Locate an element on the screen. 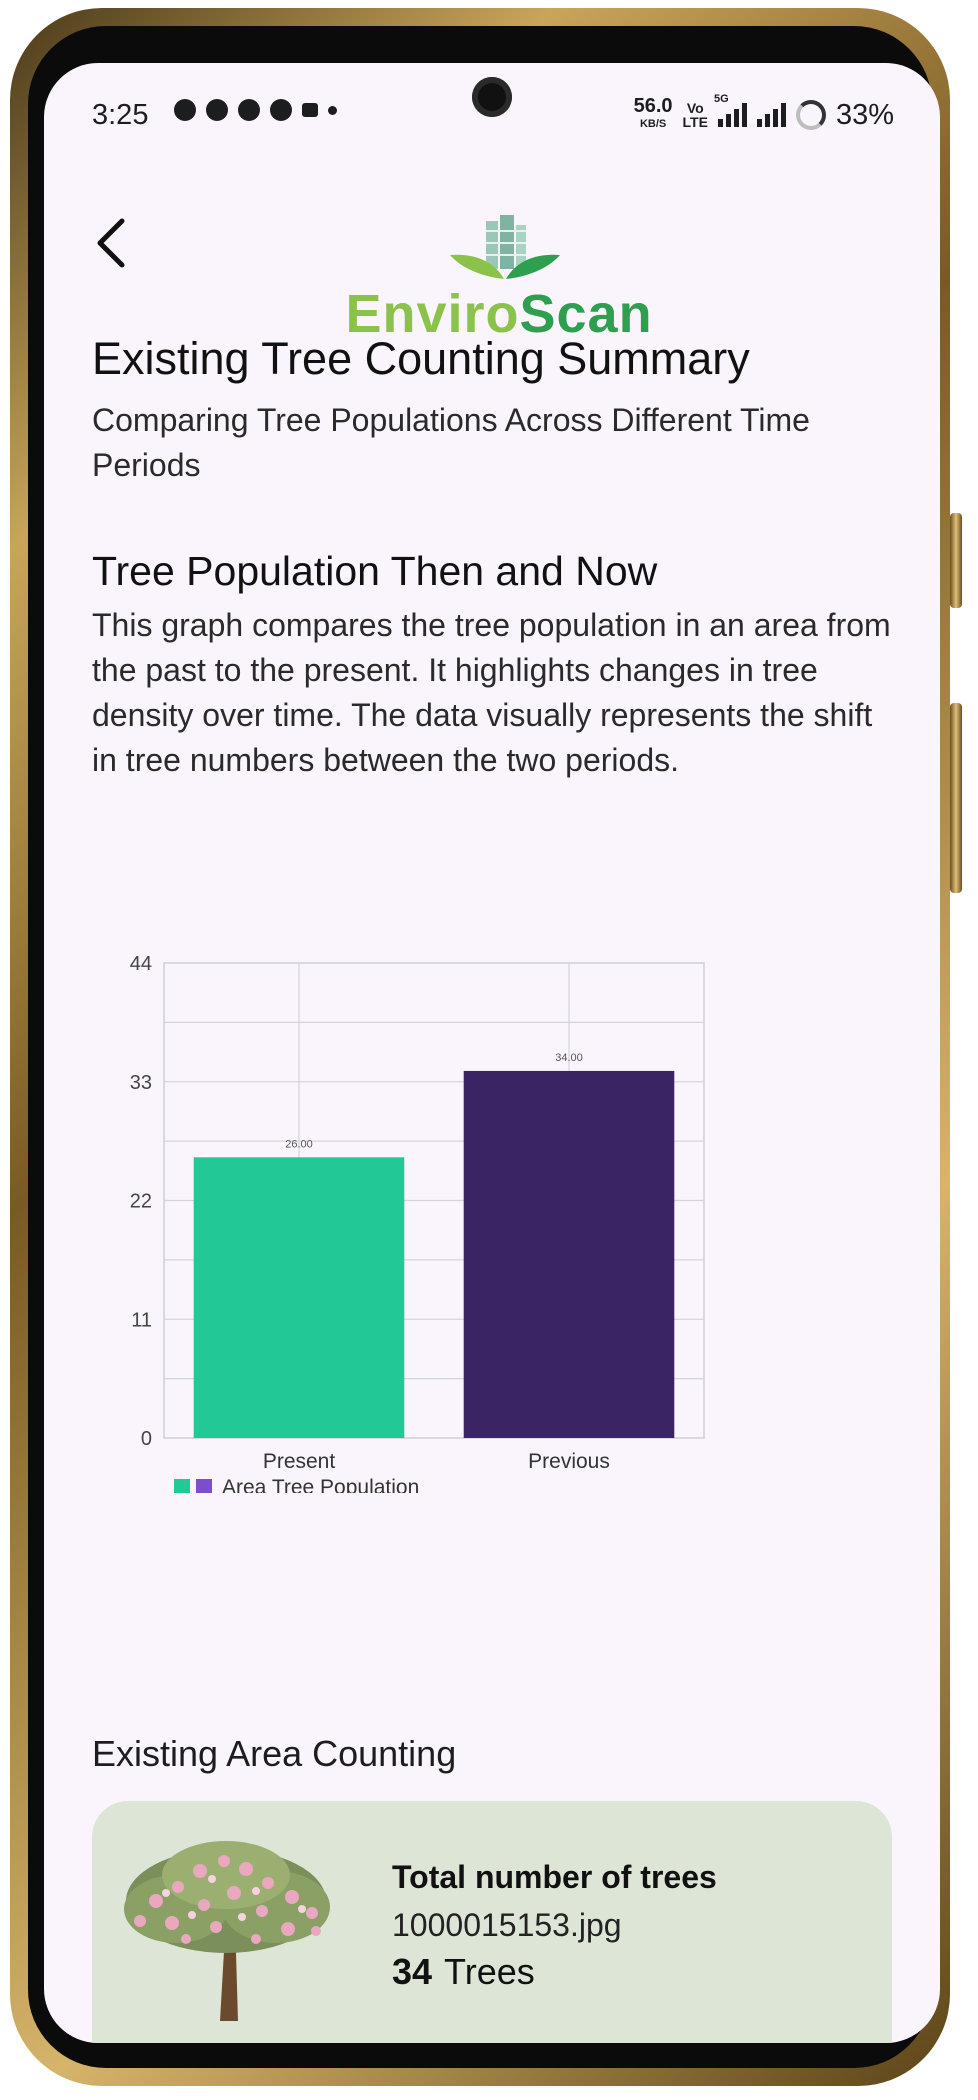 Image resolution: width=978 pixels, height=2100 pixels. network-speed-value: 56.0 is located at coordinates (653, 106).